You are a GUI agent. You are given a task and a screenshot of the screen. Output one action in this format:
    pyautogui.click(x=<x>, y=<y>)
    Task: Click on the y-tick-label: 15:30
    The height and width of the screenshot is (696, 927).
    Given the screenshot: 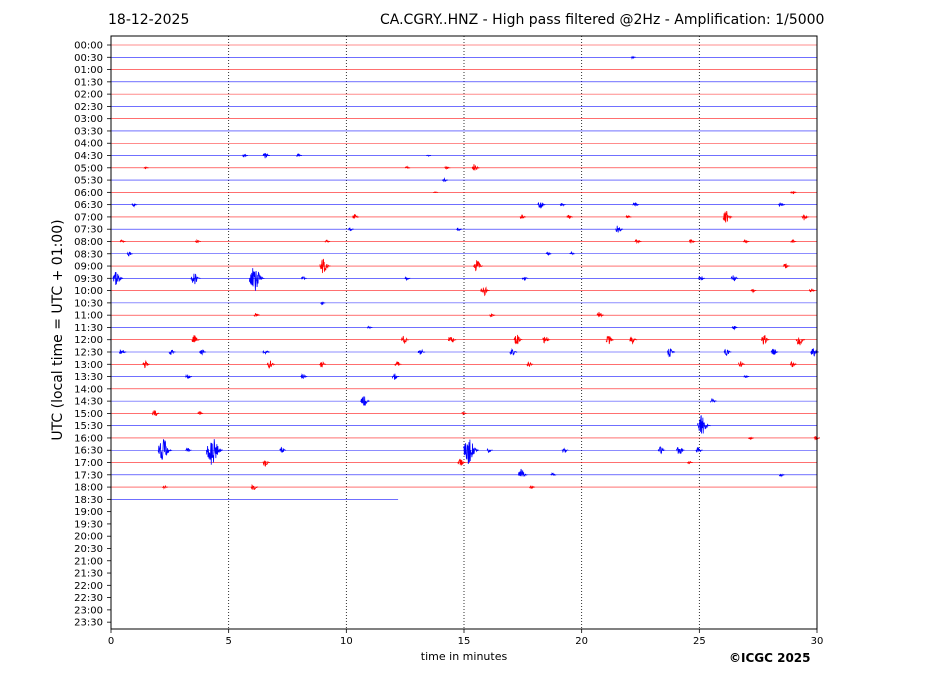 What is the action you would take?
    pyautogui.click(x=88, y=426)
    